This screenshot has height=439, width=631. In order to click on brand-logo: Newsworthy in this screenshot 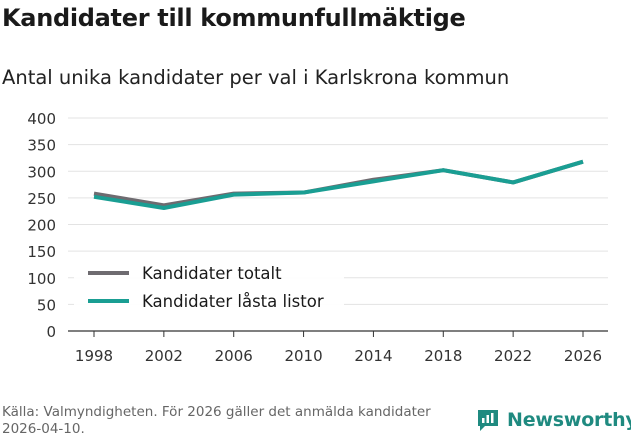, I will do `click(553, 420)`.